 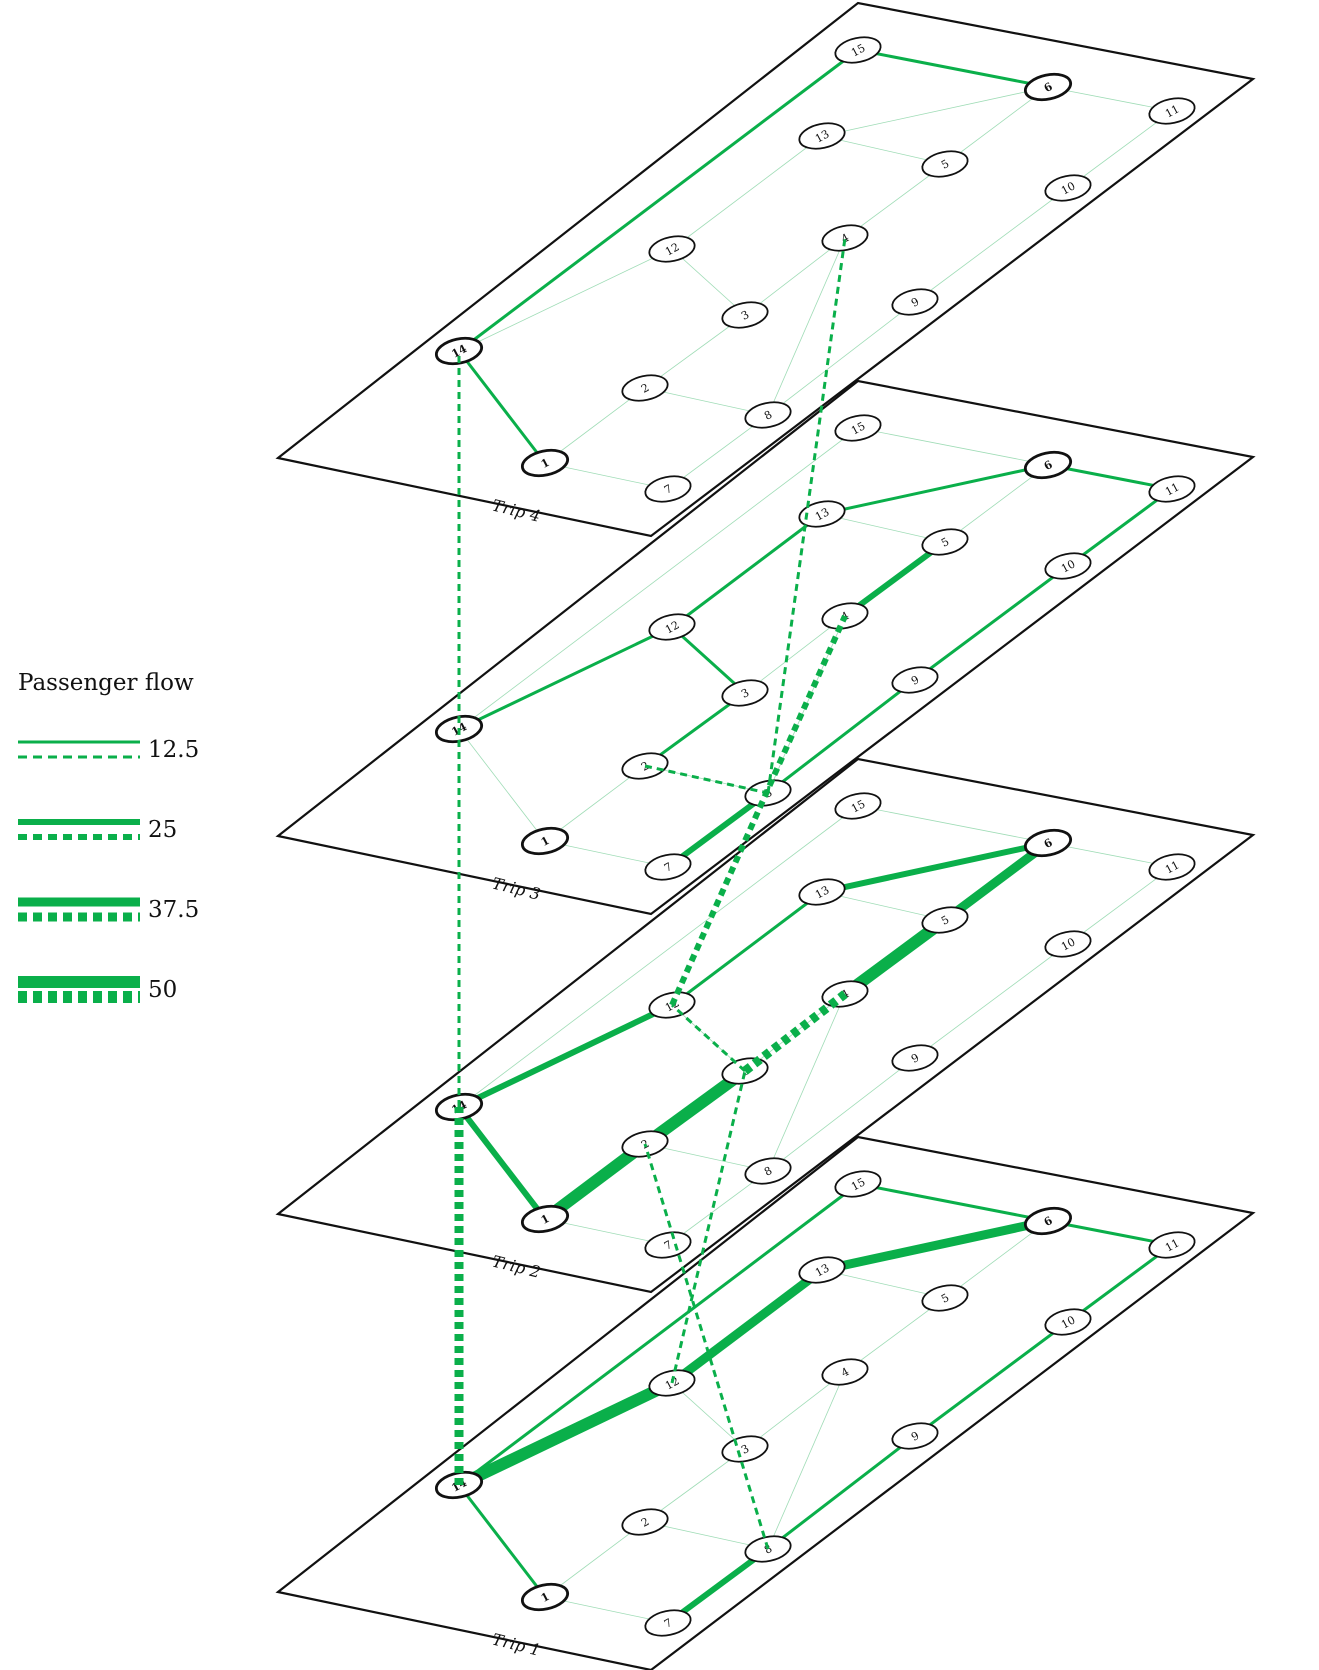 I want to click on legend-value-label: 50, so click(x=162, y=990).